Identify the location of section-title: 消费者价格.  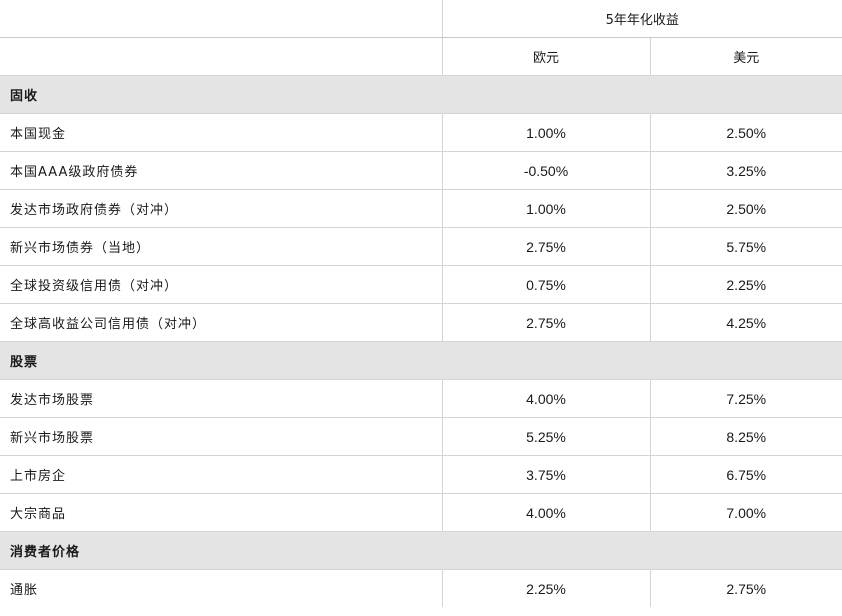
(221, 550).